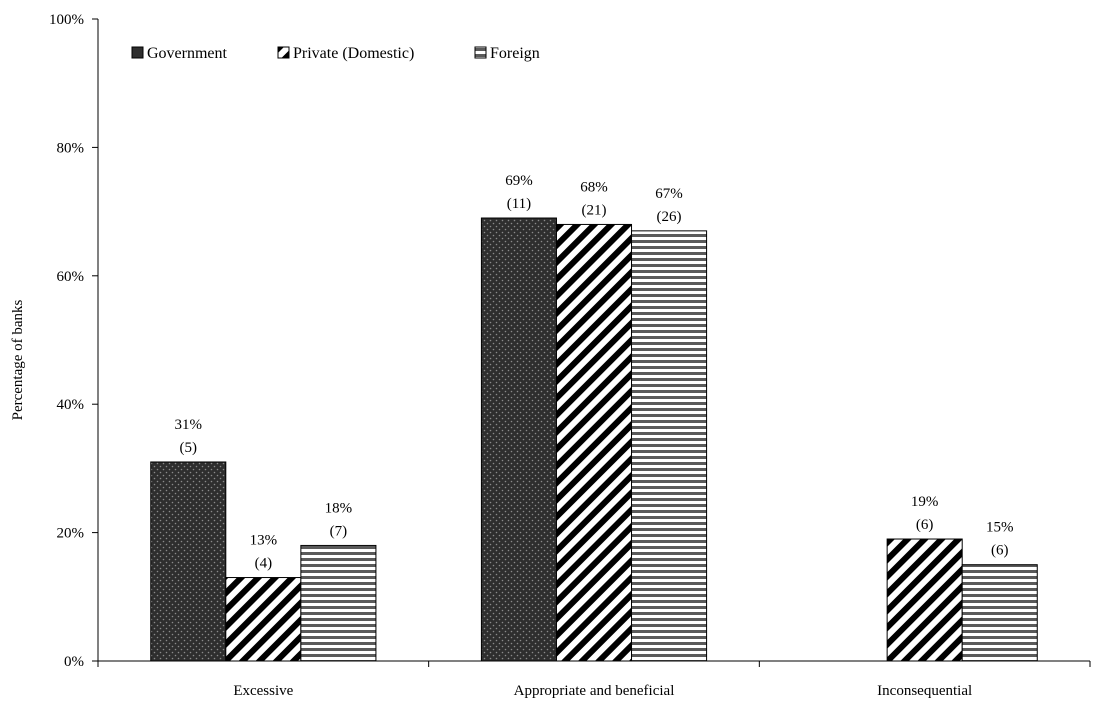 This screenshot has width=1094, height=704. Describe the element at coordinates (189, 448) in the screenshot. I see `bar-count-label: (5)` at that location.